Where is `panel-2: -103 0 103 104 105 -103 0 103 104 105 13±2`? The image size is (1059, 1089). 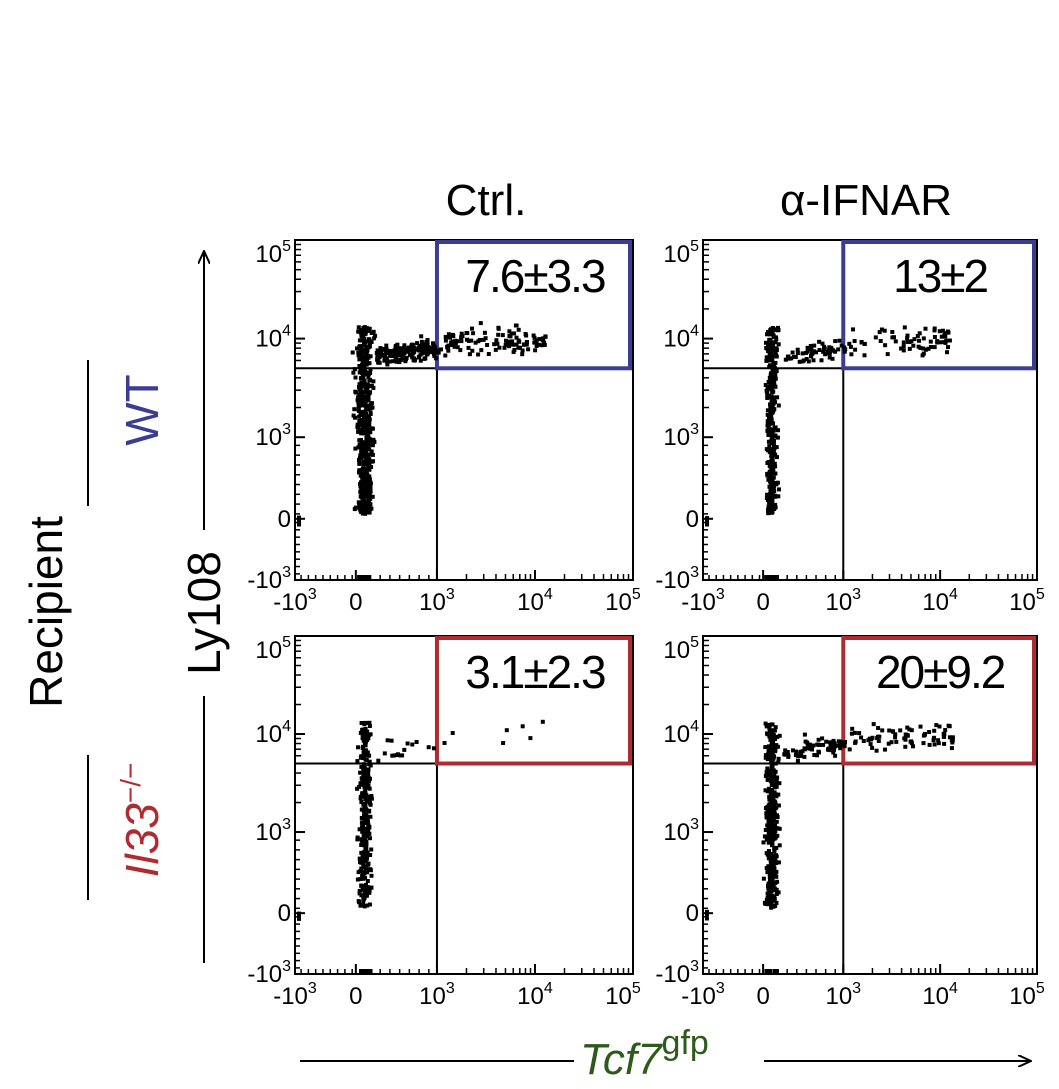
panel-2: -103 0 103 104 105 -103 0 103 104 105 13±2 is located at coordinates (849, 427).